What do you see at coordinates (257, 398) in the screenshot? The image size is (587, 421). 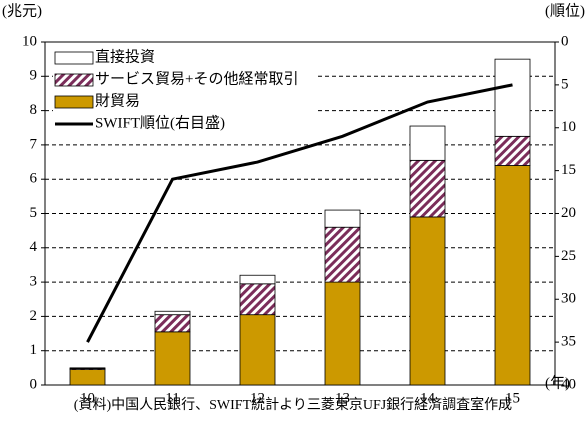 I see `x-tick-label: 12` at bounding box center [257, 398].